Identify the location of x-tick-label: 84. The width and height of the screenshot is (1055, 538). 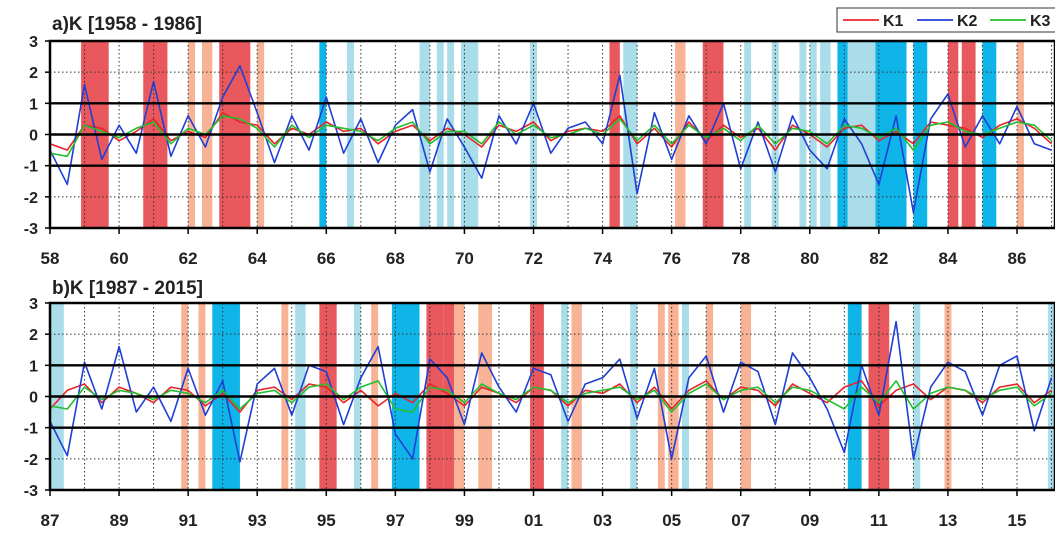
(947, 258).